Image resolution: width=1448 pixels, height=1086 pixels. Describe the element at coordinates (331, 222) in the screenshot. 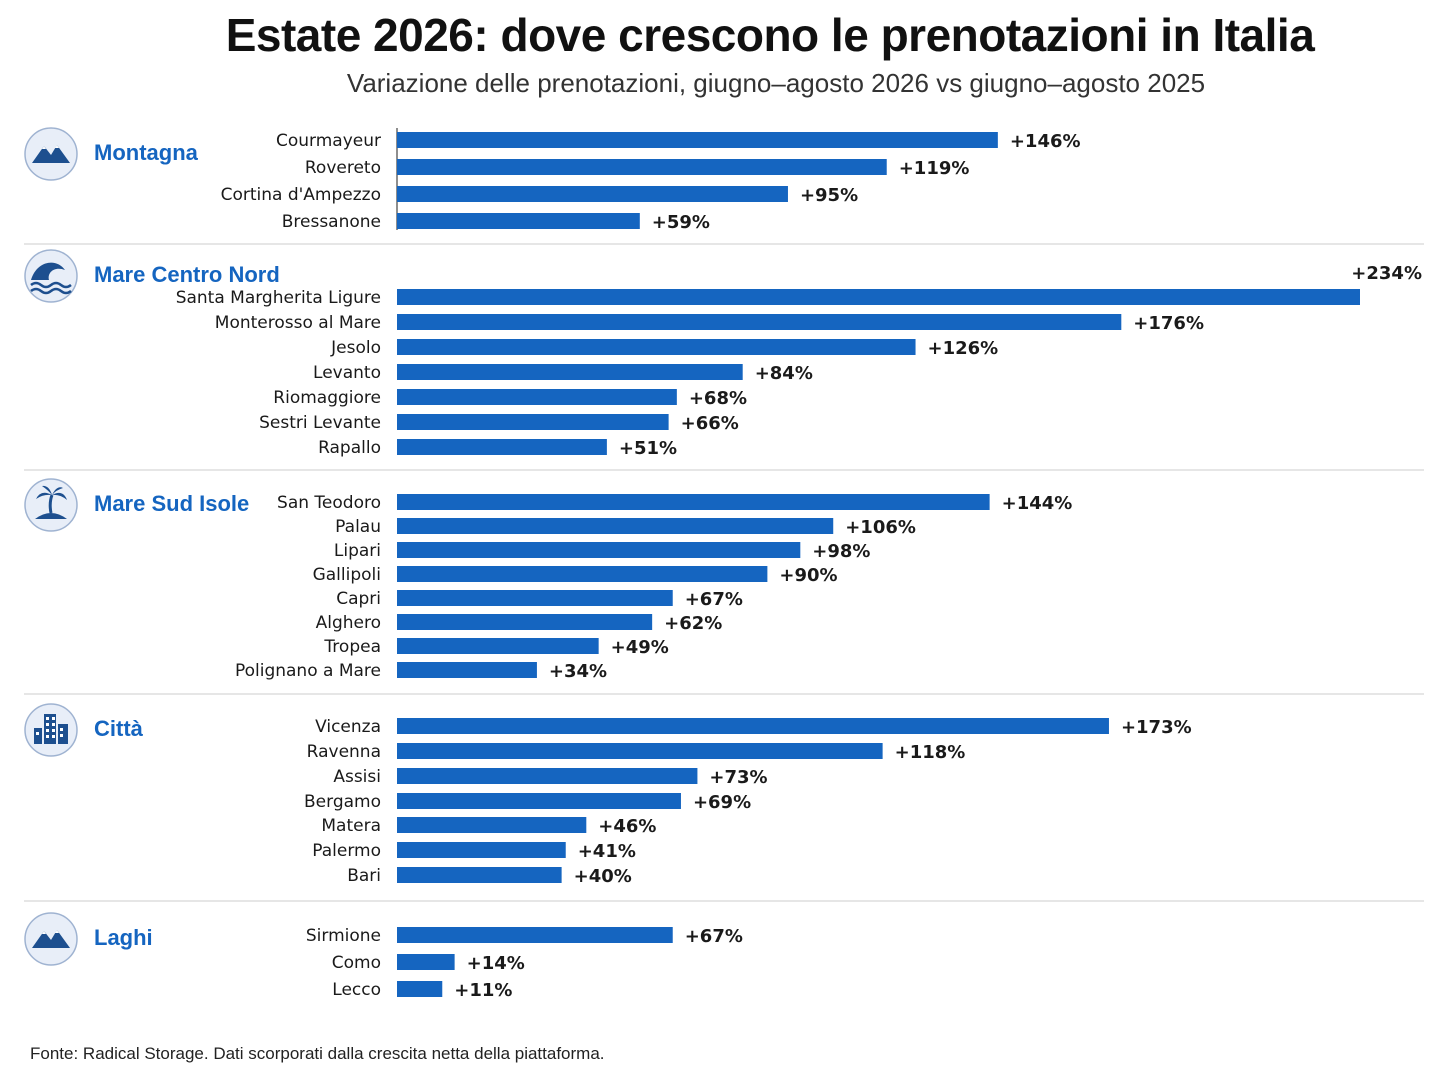

I see `category-label: Bressanone` at that location.